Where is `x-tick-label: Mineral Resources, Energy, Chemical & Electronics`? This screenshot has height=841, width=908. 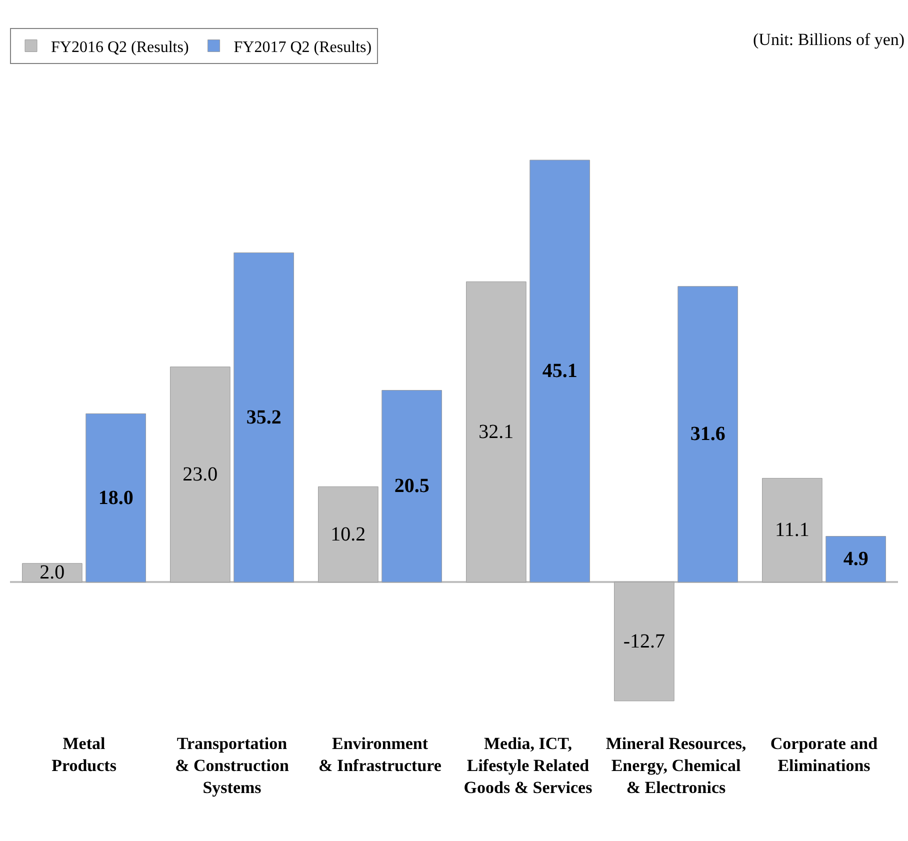 x-tick-label: Mineral Resources, Energy, Chemical & Electronics is located at coordinates (676, 766).